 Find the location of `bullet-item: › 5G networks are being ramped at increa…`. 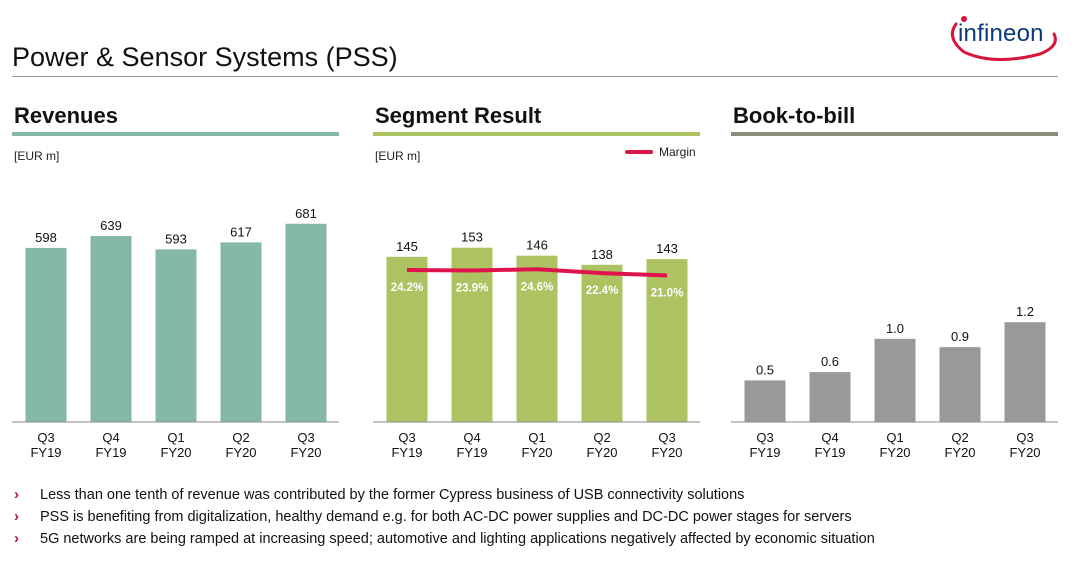

bullet-item: › 5G networks are being ramped at increa… is located at coordinates (539, 539).